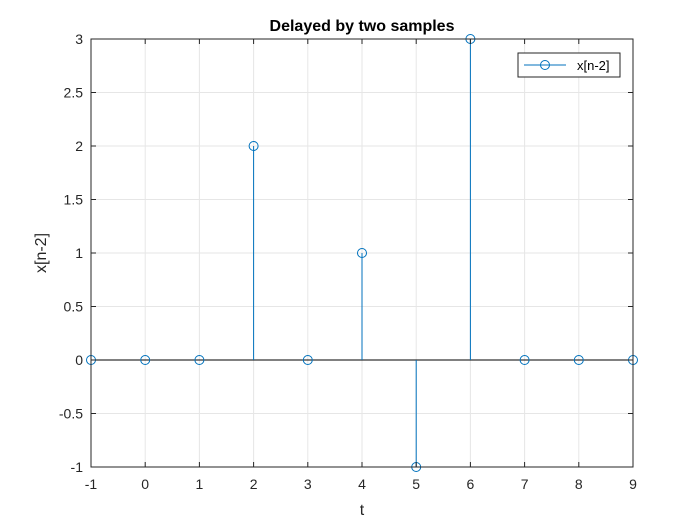 The height and width of the screenshot is (525, 700). What do you see at coordinates (362, 26) in the screenshot?
I see `chart-title: Delayed by two samples` at bounding box center [362, 26].